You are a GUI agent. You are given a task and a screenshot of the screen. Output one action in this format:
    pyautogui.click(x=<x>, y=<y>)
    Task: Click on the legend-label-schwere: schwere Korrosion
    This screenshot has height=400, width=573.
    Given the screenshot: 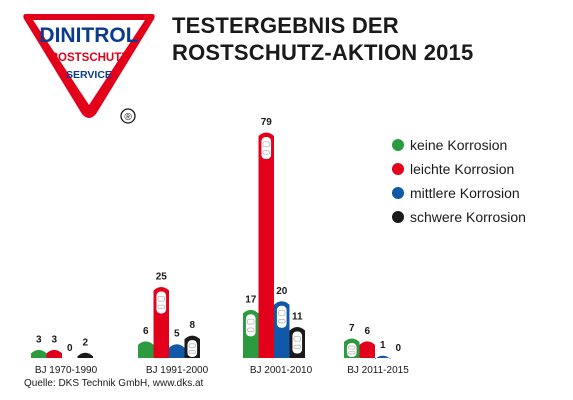 What is the action you would take?
    pyautogui.click(x=468, y=217)
    